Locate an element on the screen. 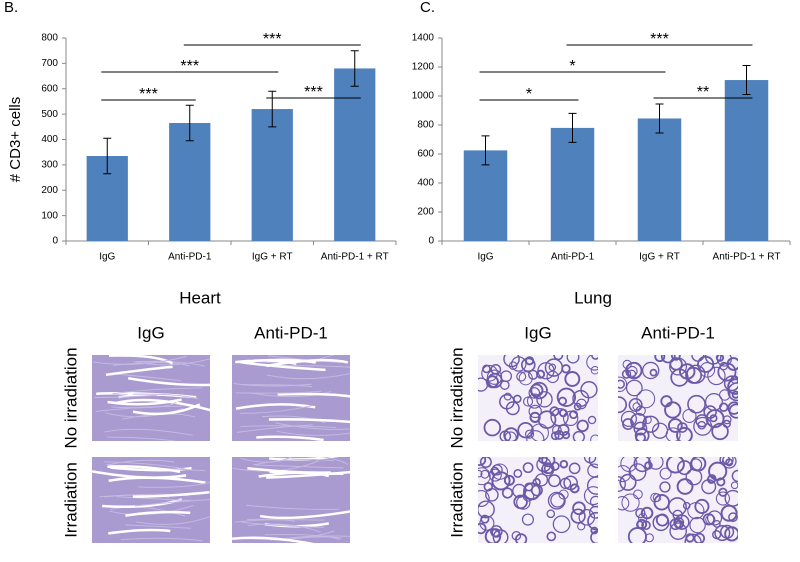 Image resolution: width=800 pixels, height=562 pixels. x-tick-label: Anti-PD-1 + RT is located at coordinates (747, 257).